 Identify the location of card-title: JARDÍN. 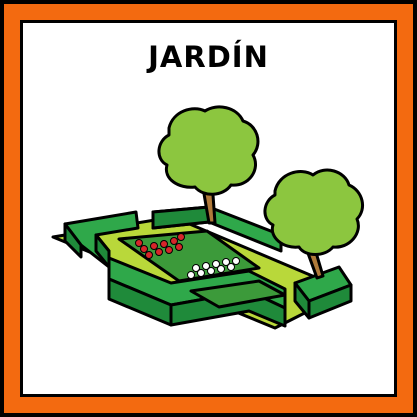
(208, 57).